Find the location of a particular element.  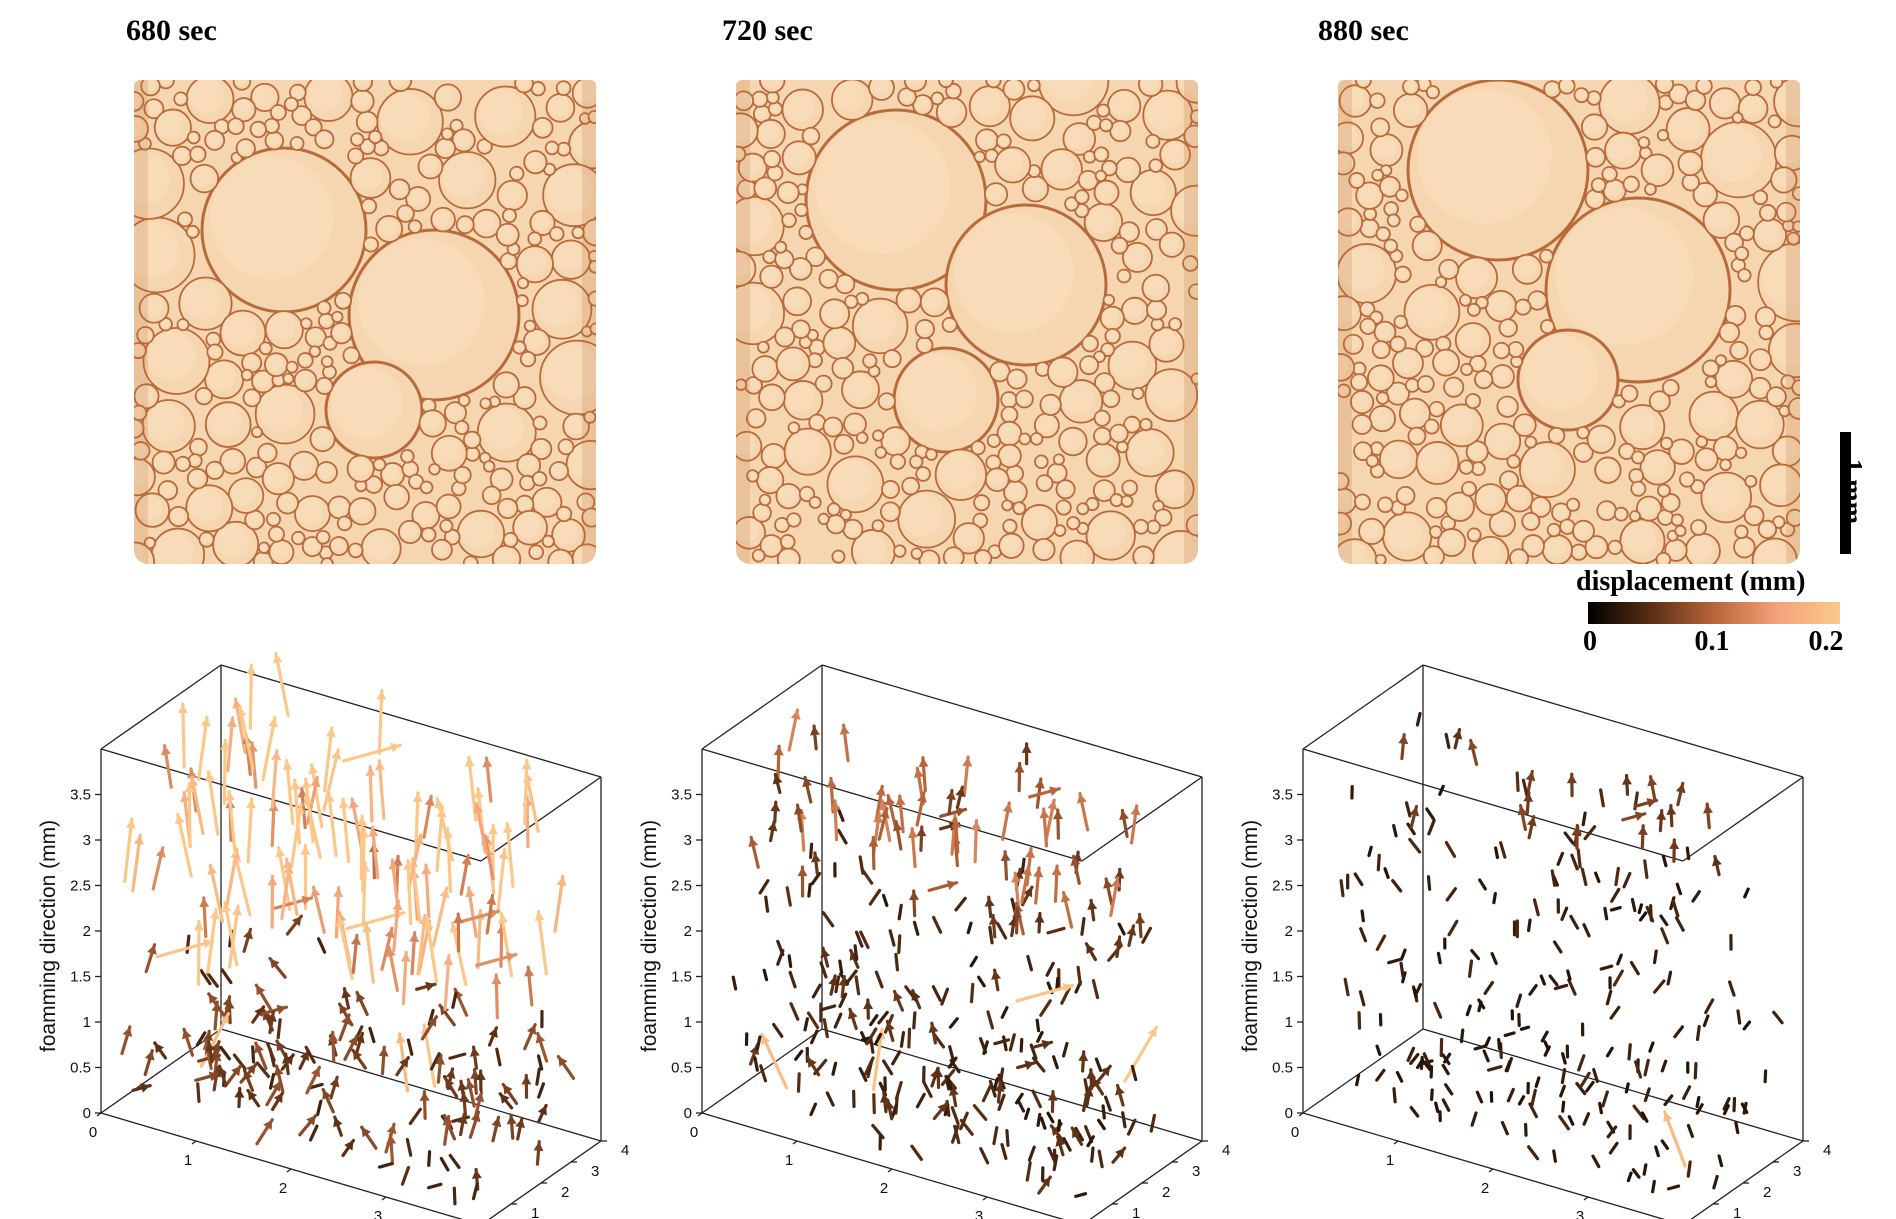

z-tick-label: 2 is located at coordinates (87, 931).